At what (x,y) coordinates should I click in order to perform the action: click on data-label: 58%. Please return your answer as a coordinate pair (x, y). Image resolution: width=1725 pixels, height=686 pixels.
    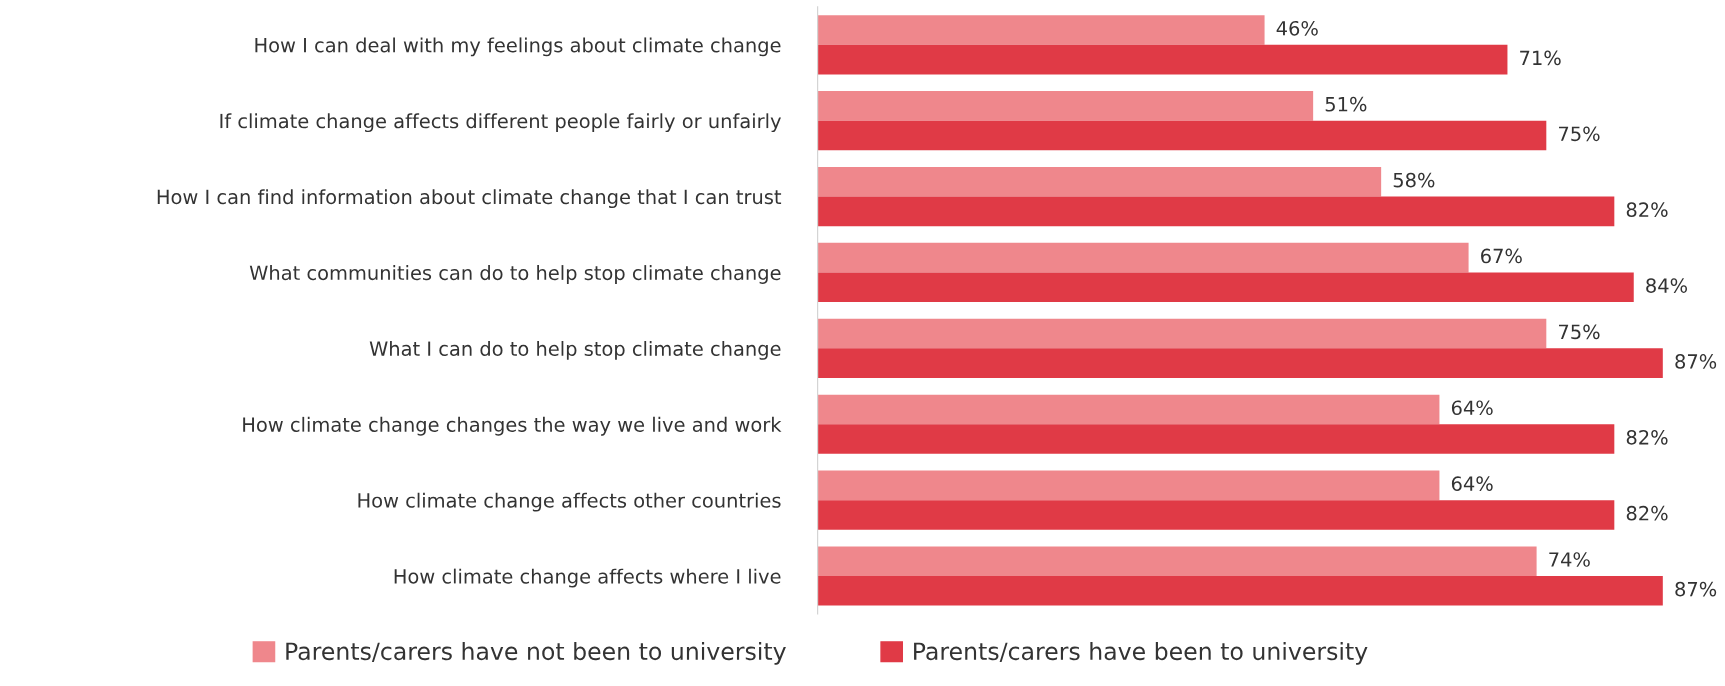
    Looking at the image, I should click on (1414, 180).